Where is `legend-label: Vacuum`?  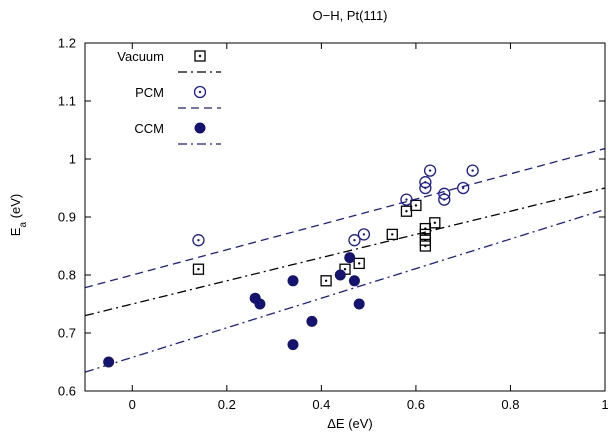
legend-label: Vacuum is located at coordinates (140, 56).